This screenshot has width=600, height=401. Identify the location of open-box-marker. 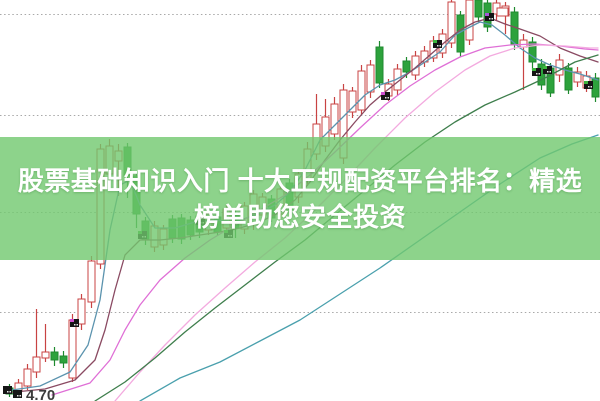
(502, 12).